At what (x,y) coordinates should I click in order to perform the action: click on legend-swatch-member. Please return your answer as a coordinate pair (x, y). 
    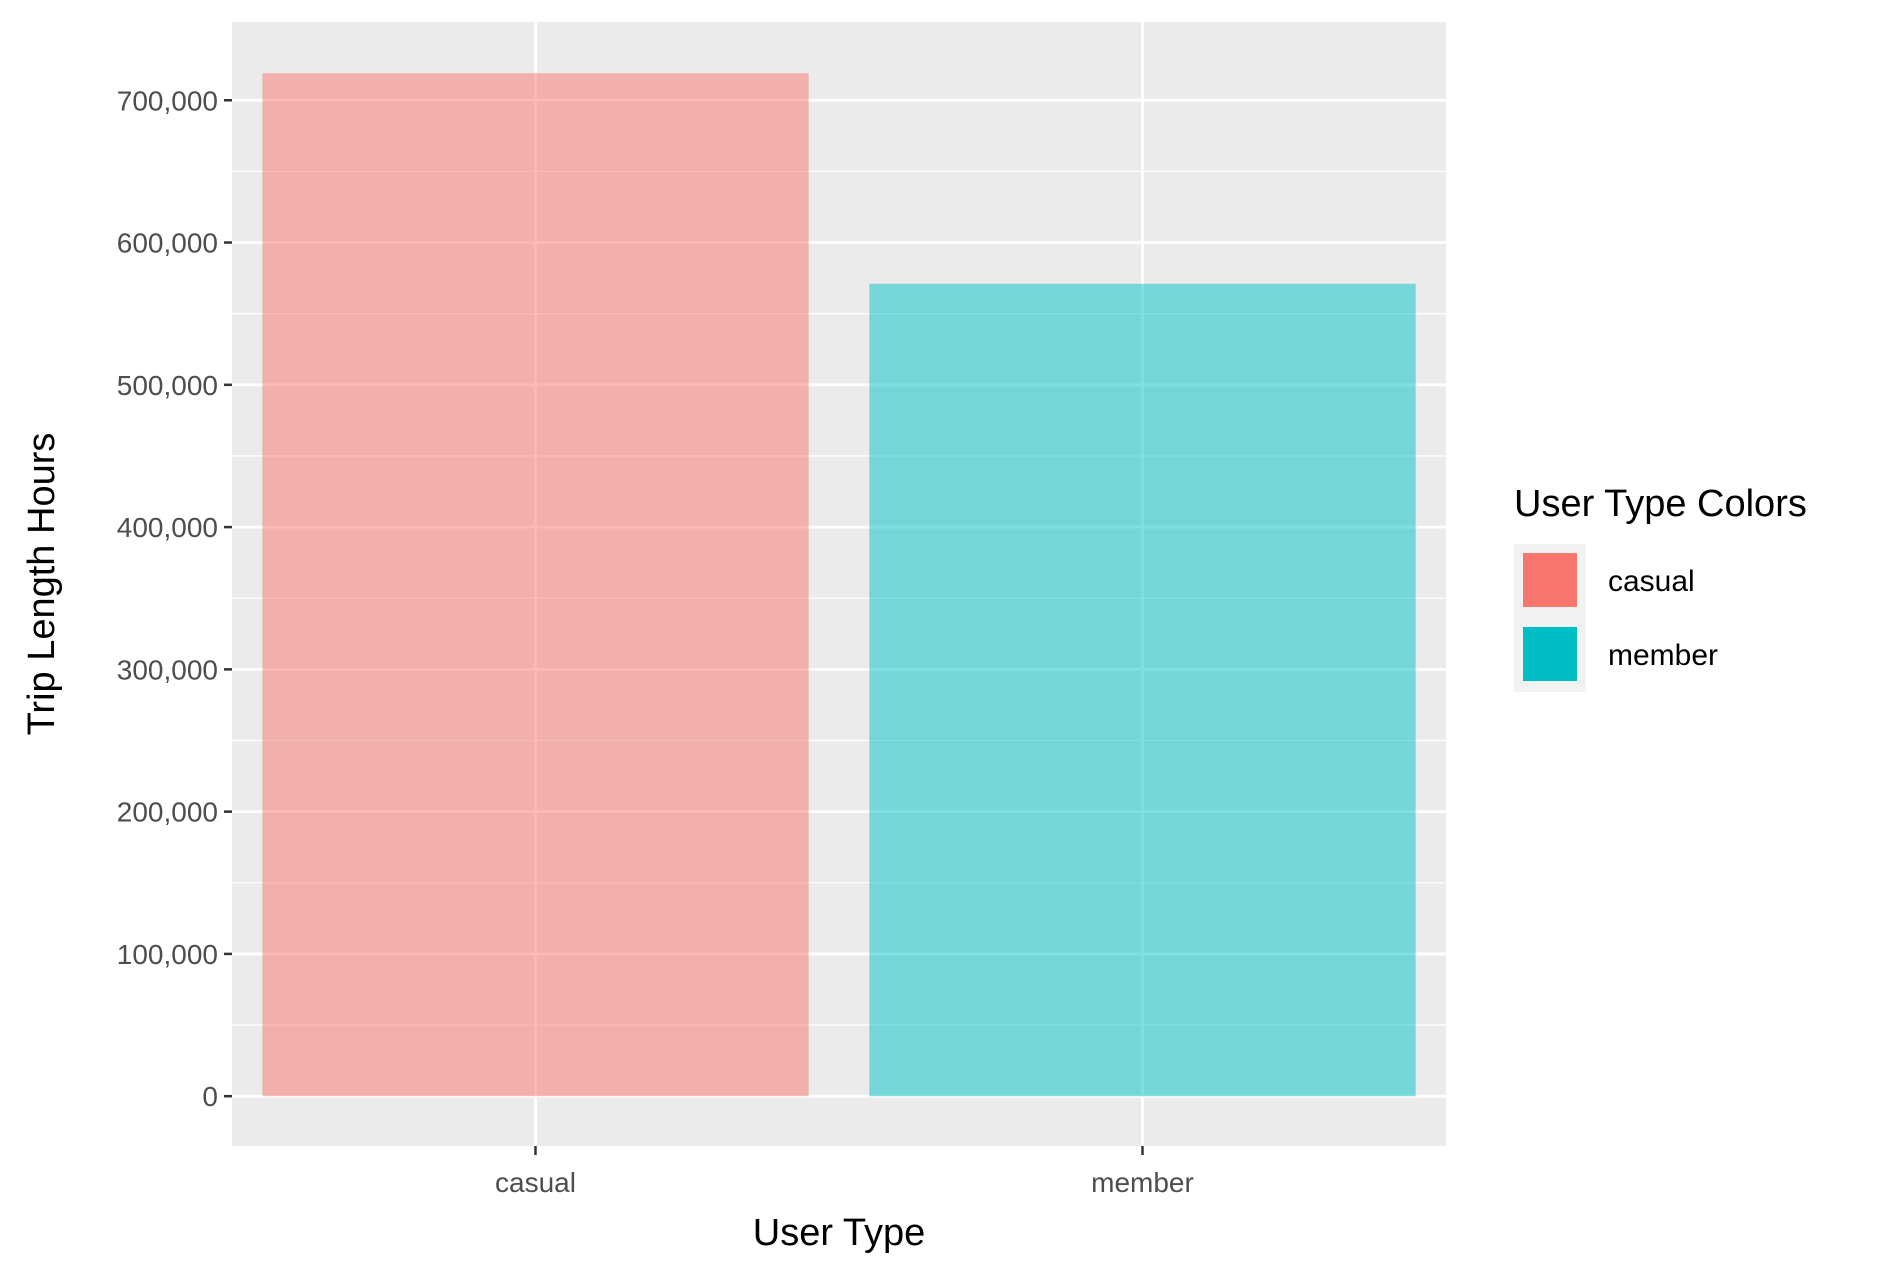
    Looking at the image, I should click on (1550, 654).